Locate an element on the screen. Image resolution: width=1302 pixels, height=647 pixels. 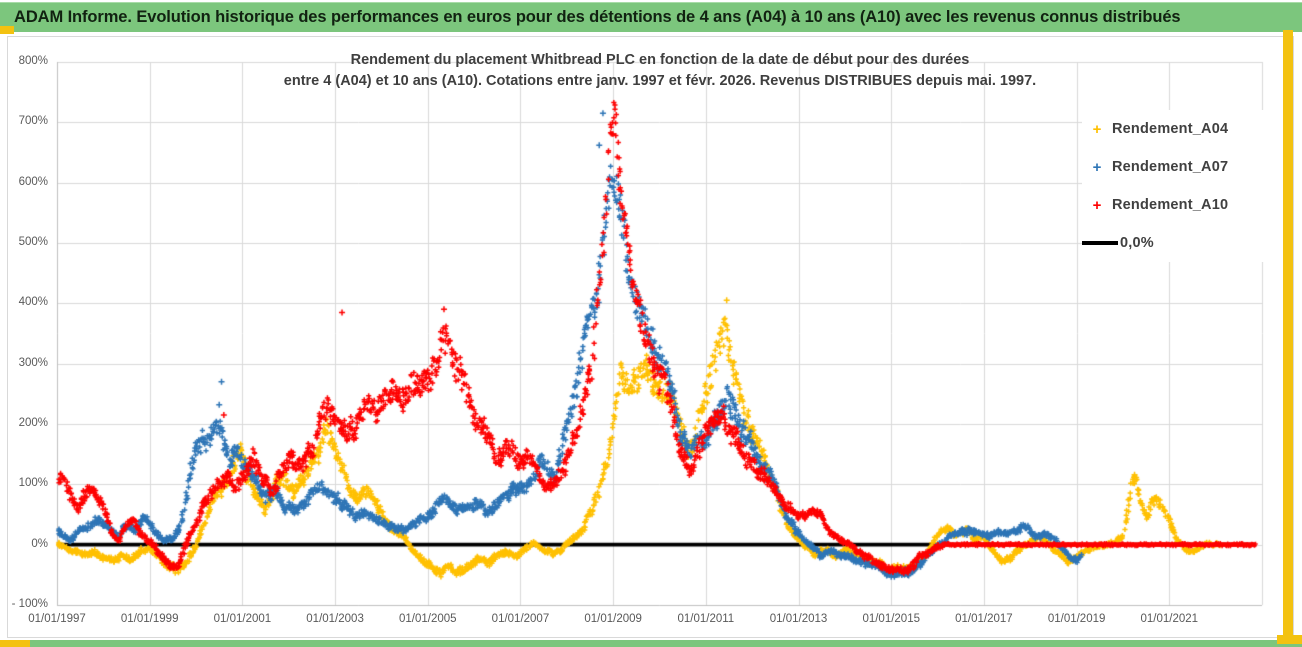
legend-item-zero-line: 0,0% is located at coordinates (1185, 243).